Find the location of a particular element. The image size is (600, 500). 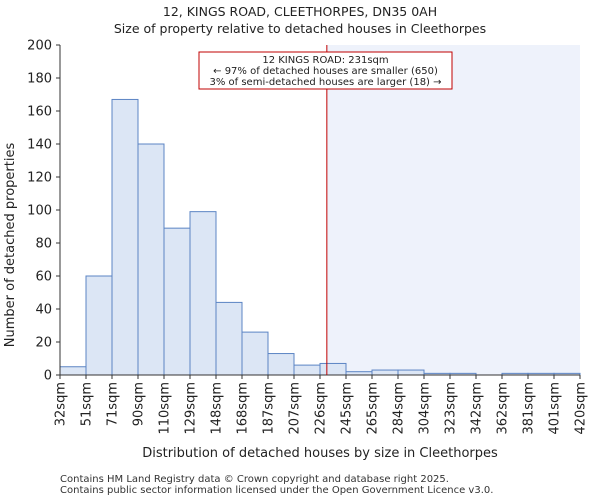

bar-51sqm is located at coordinates (99, 325).